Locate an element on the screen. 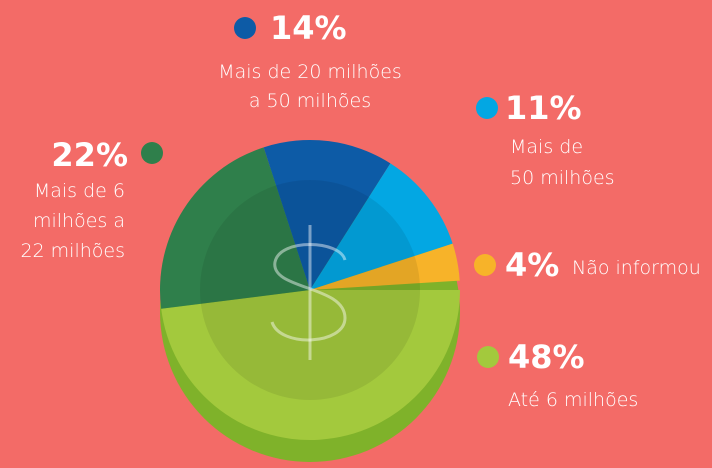 The width and height of the screenshot is (712, 468). value-label: 22% is located at coordinates (89, 155).